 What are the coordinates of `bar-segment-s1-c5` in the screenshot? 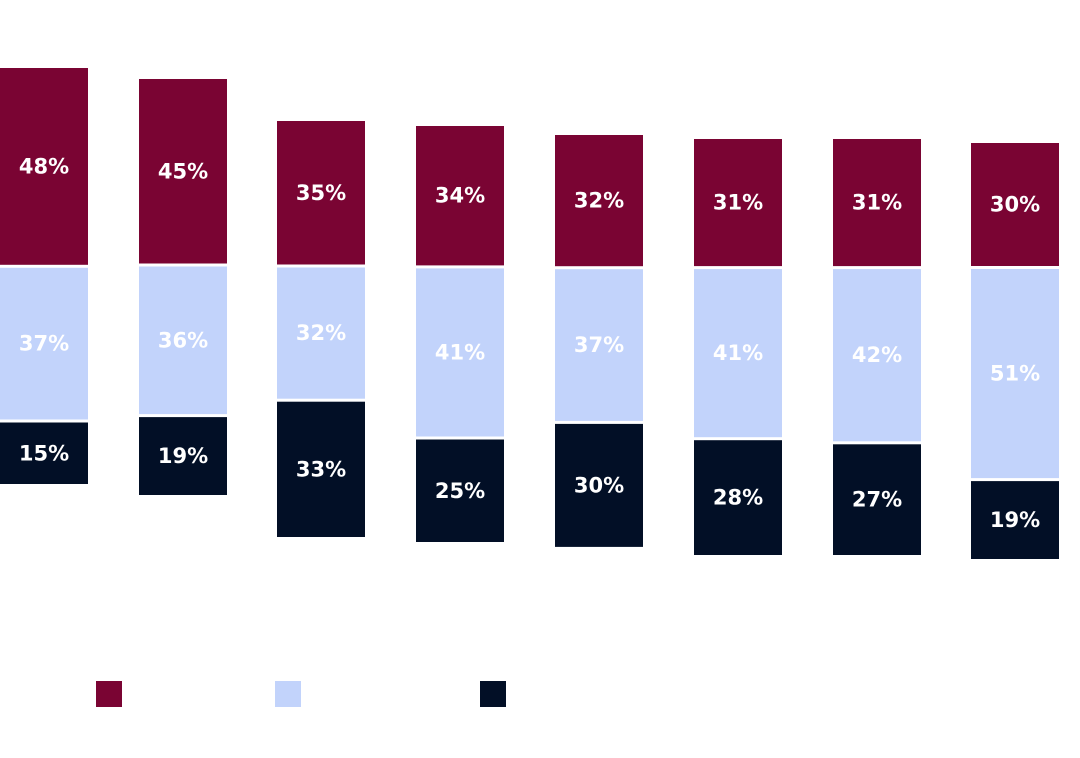 It's located at (599, 201).